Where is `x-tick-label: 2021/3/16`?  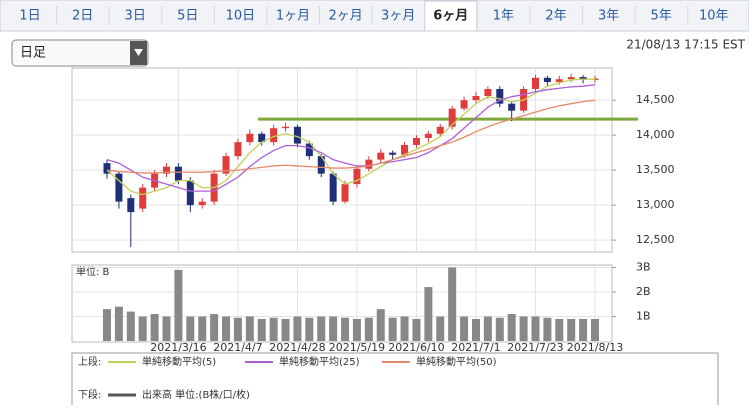
x-tick-label: 2021/3/16 is located at coordinates (178, 347).